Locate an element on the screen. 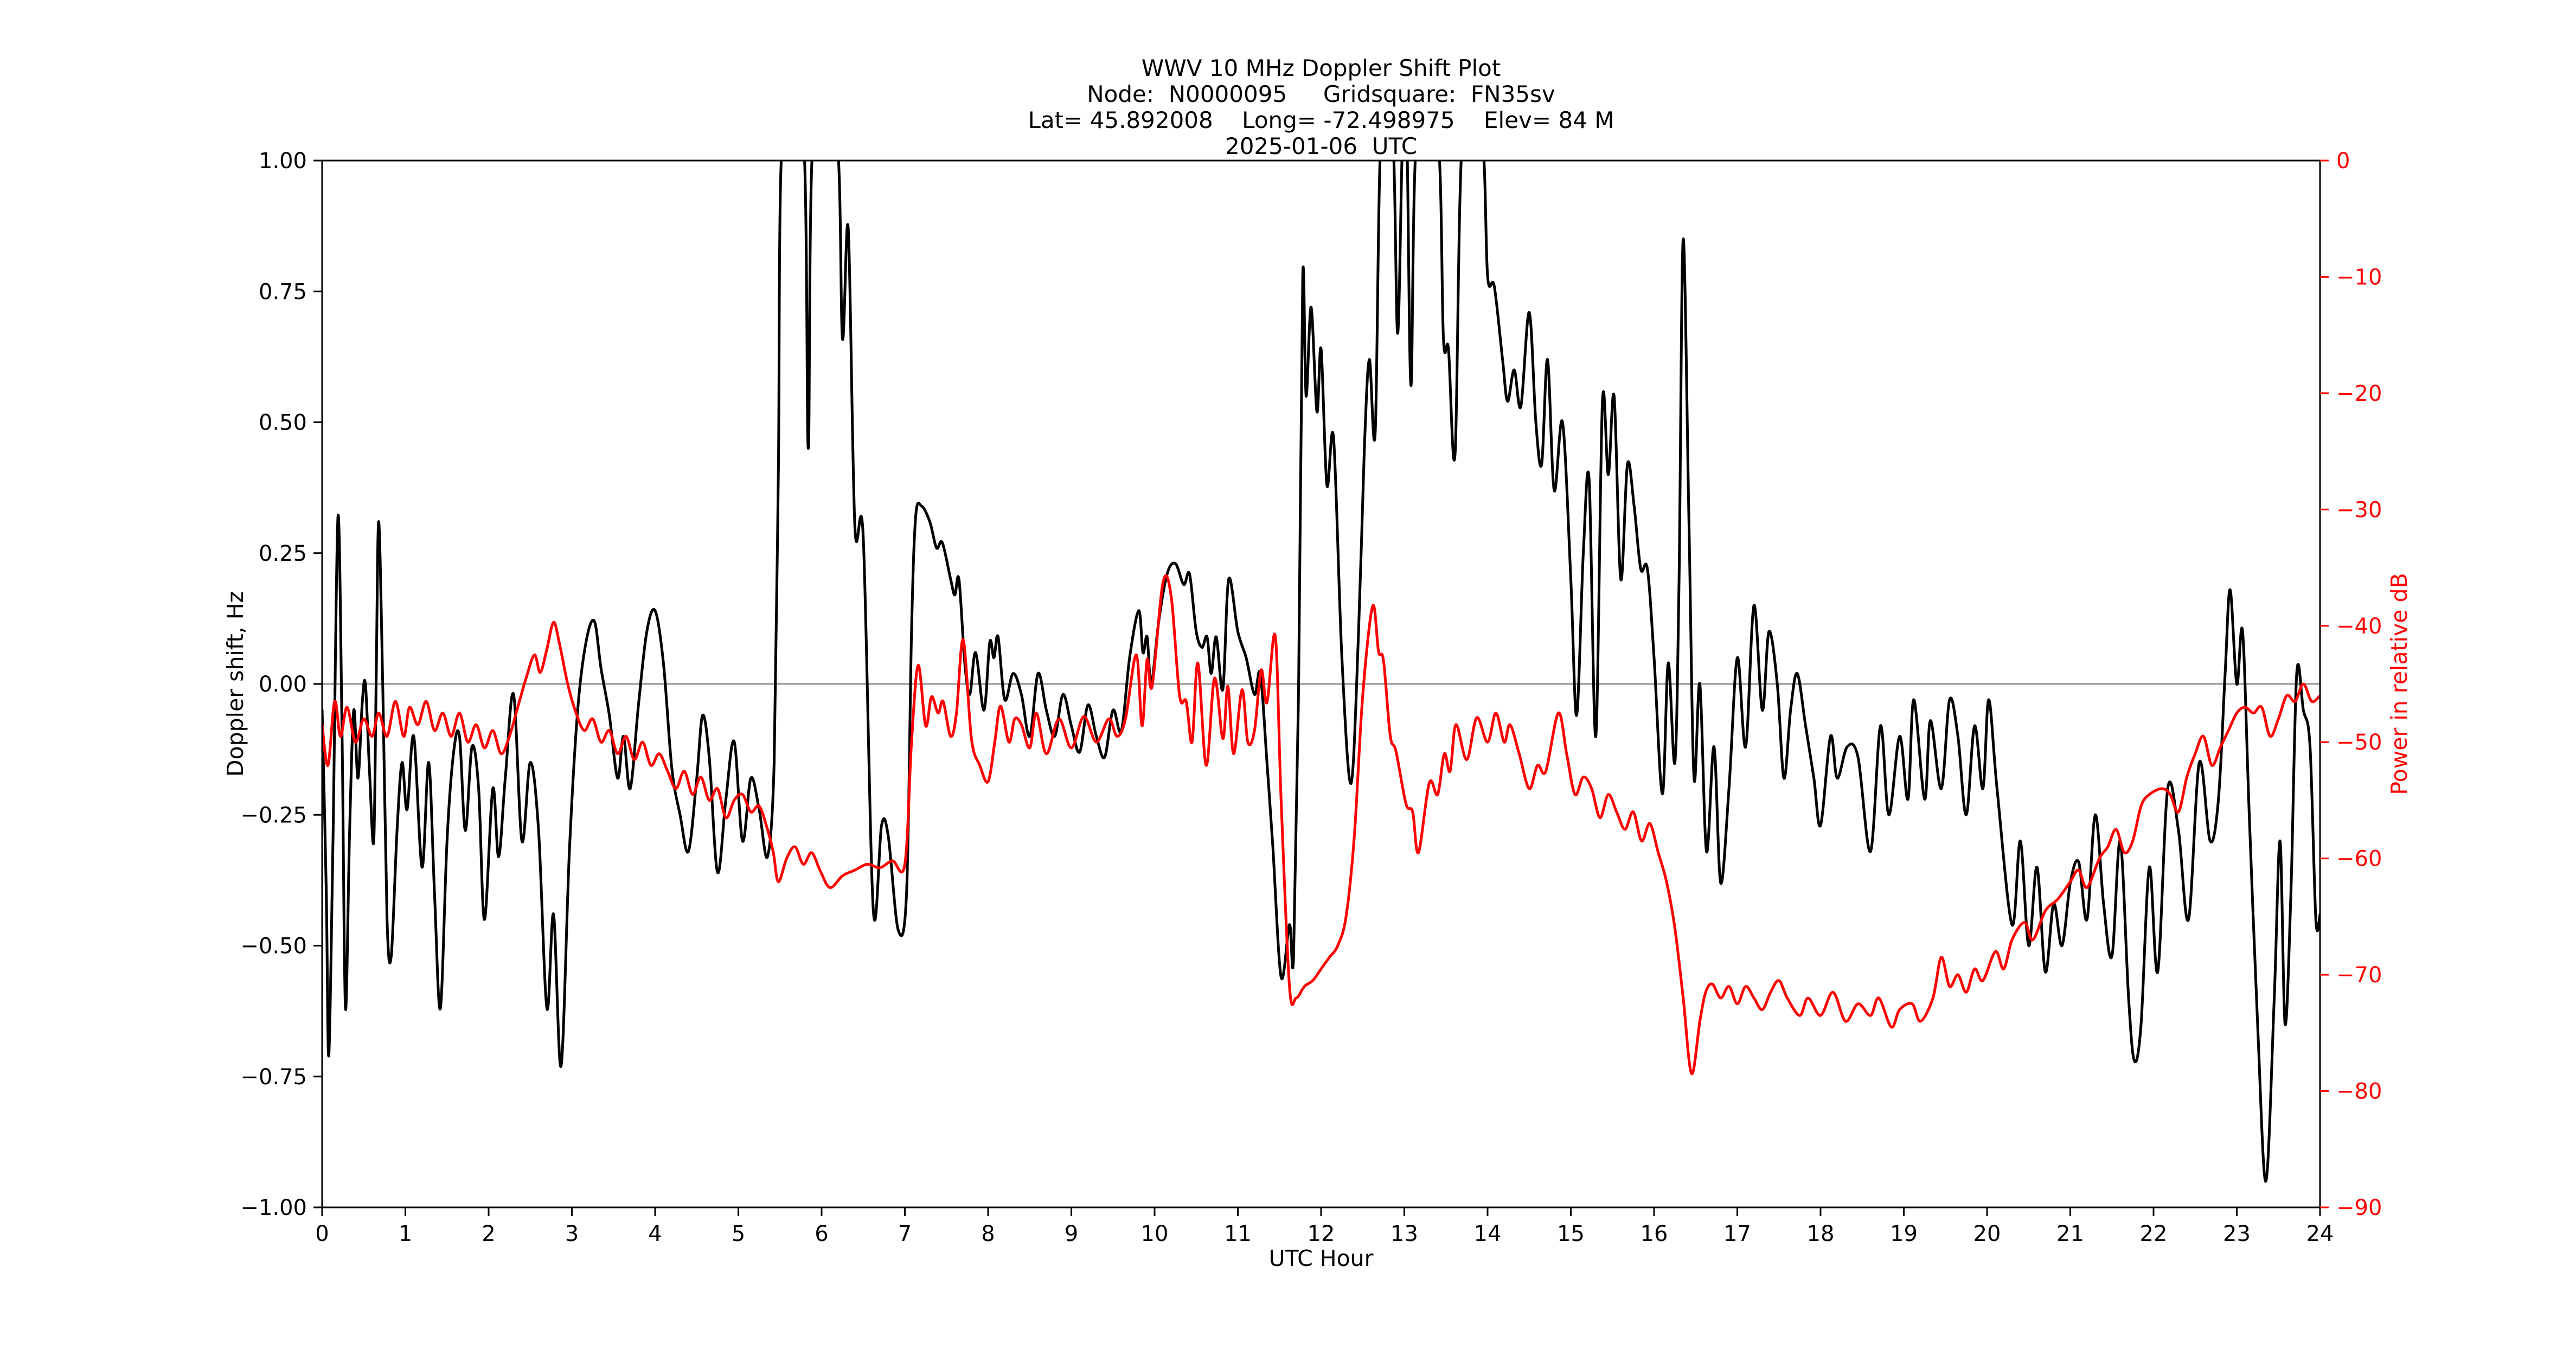 The width and height of the screenshot is (2576, 1356). x-tick-label: 7 is located at coordinates (905, 1233).